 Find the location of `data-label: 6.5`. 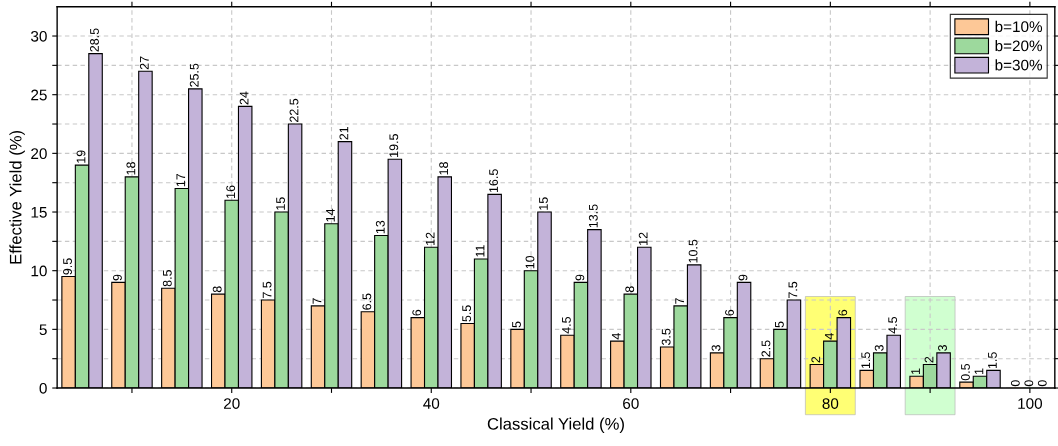

data-label: 6.5 is located at coordinates (367, 301).